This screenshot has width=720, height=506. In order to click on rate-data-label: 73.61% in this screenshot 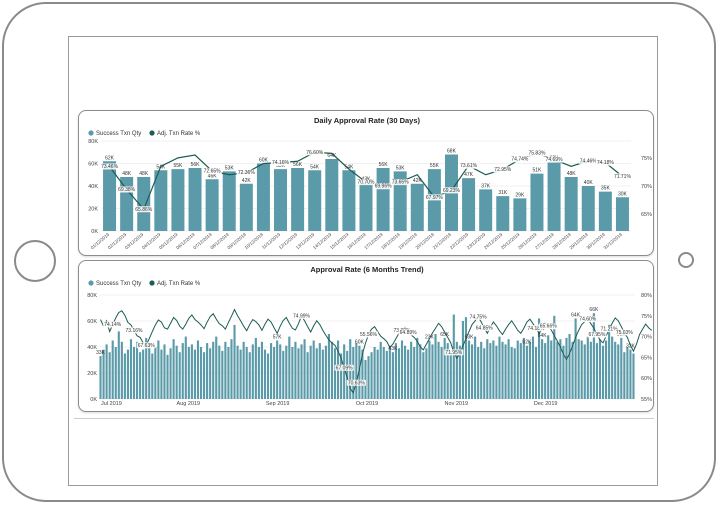, I will do `click(468, 165)`.